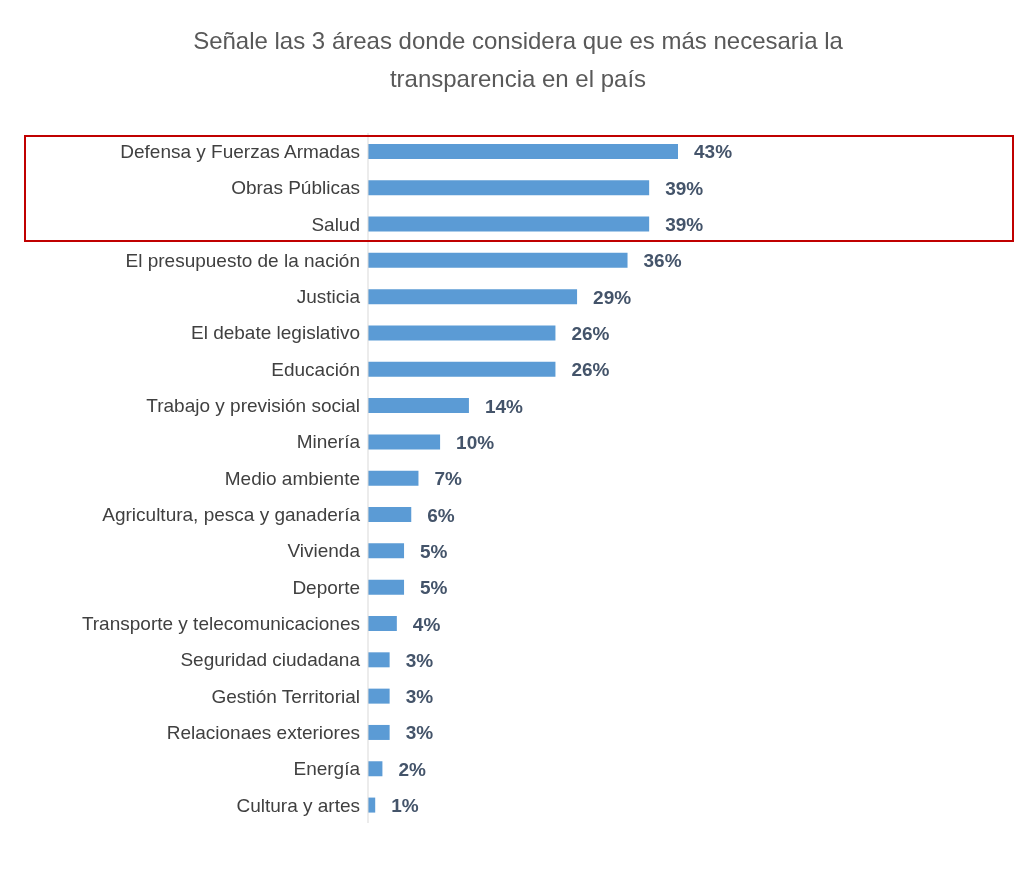 The image size is (1034, 878). Describe the element at coordinates (327, 769) in the screenshot. I see `y-tick-label: Energía` at that location.